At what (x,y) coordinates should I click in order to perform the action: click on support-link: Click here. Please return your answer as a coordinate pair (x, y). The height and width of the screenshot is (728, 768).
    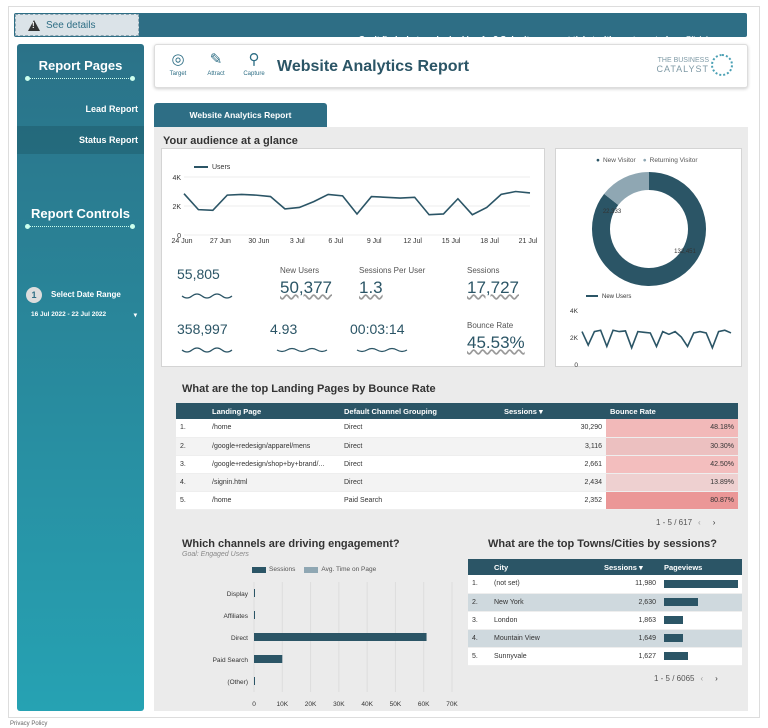
    Looking at the image, I should click on (704, 39).